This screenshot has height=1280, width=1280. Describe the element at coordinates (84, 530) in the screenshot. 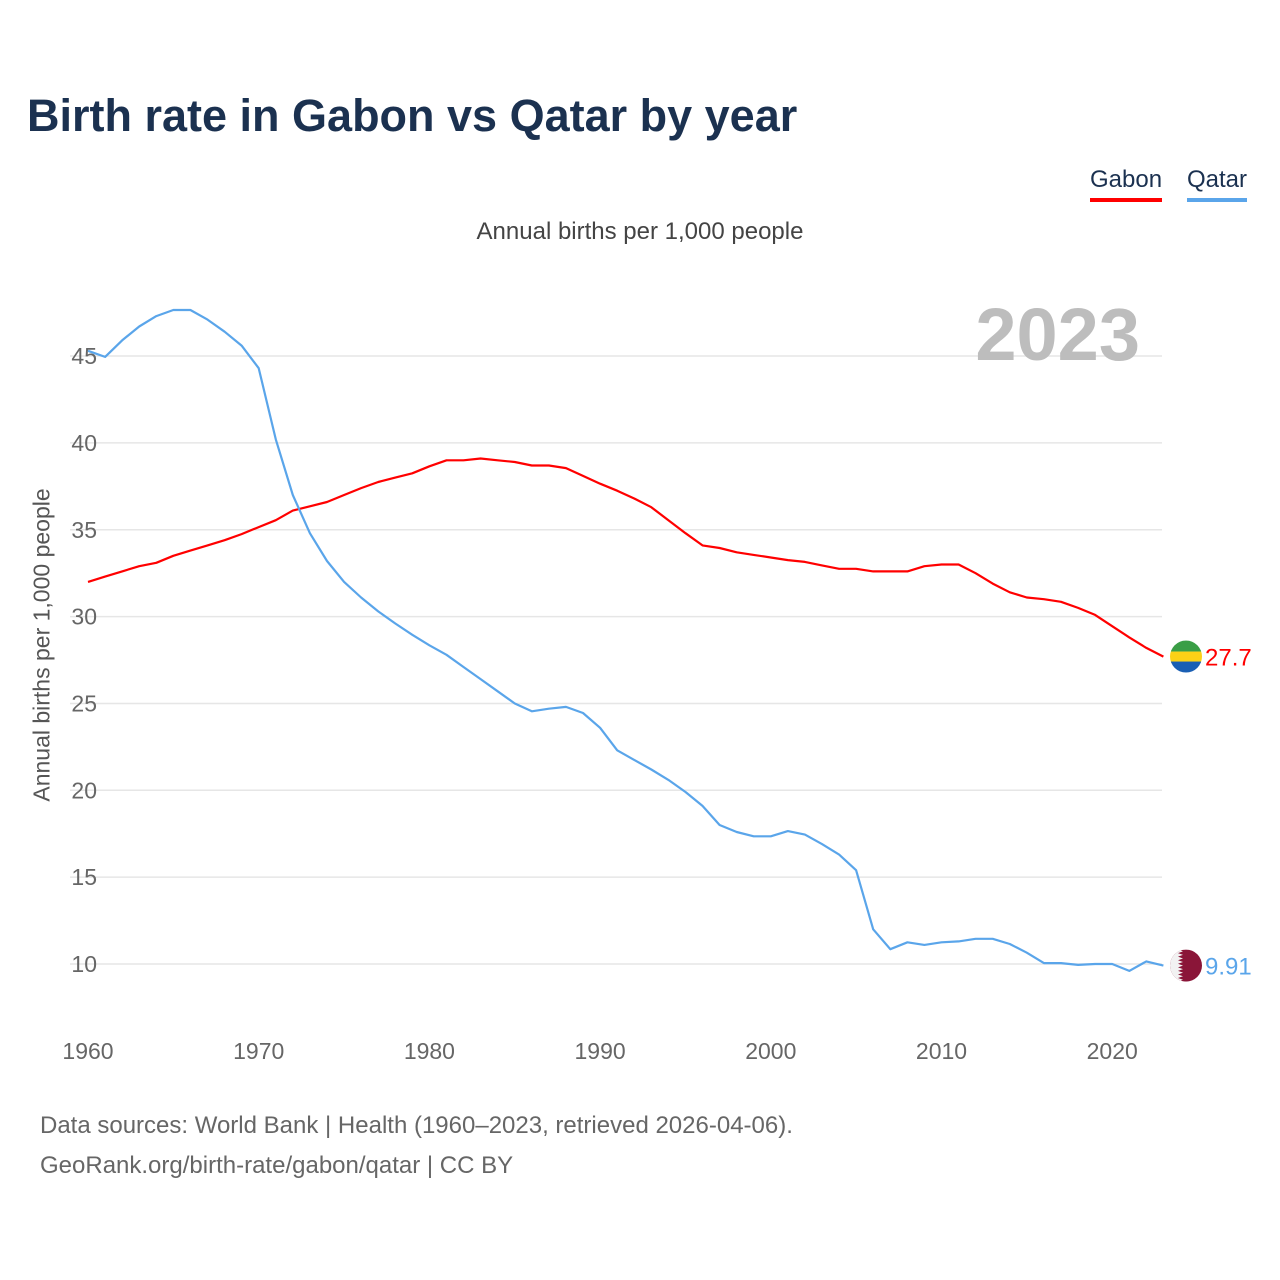

I see `y-tick-label: 35` at that location.